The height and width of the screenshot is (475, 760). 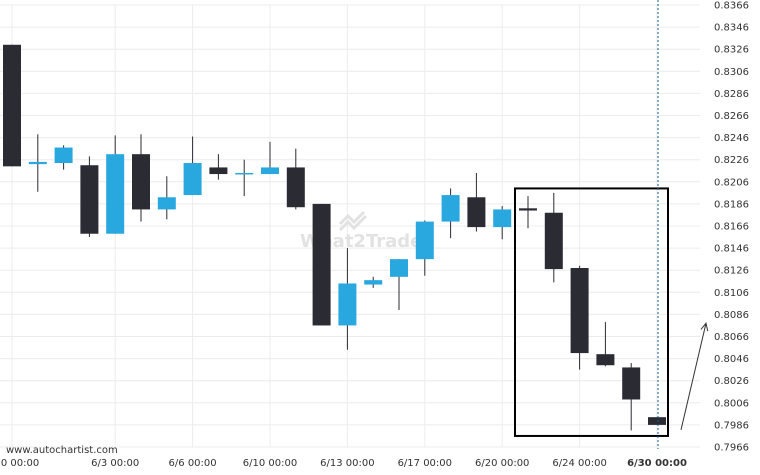 I want to click on y-tick-label: 0.8206, so click(x=731, y=182).